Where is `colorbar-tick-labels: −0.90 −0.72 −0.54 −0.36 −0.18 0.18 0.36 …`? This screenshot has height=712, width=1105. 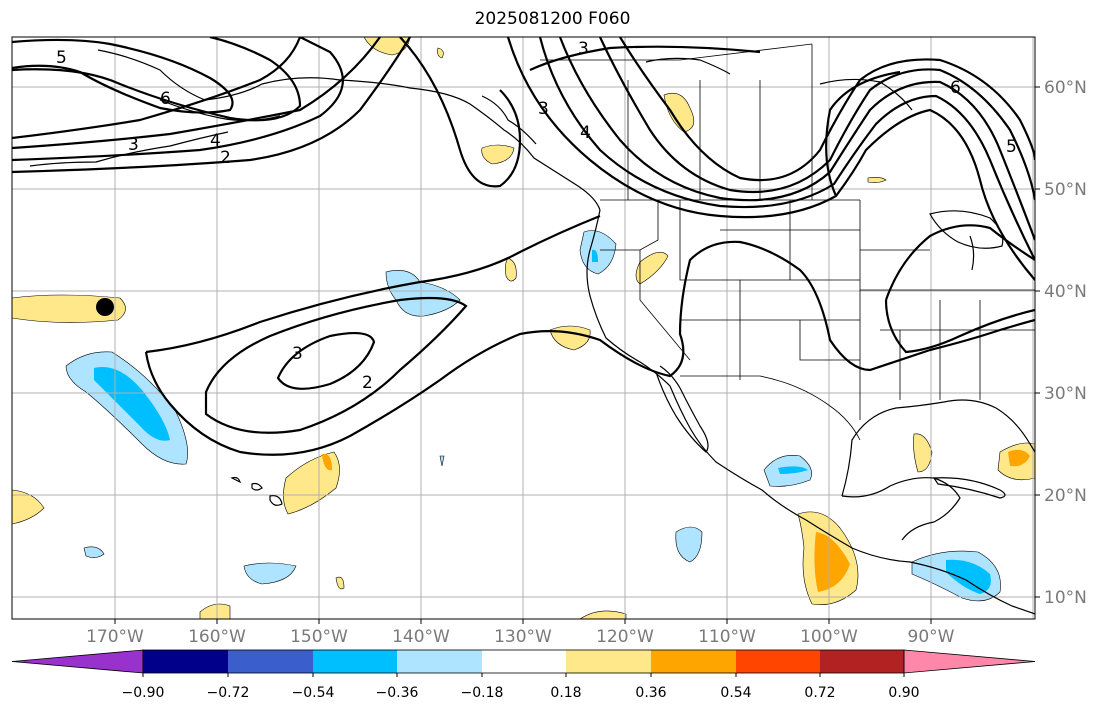
colorbar-tick-labels: −0.90 −0.72 −0.54 −0.36 −0.18 0.18 0.36 … is located at coordinates (521, 693).